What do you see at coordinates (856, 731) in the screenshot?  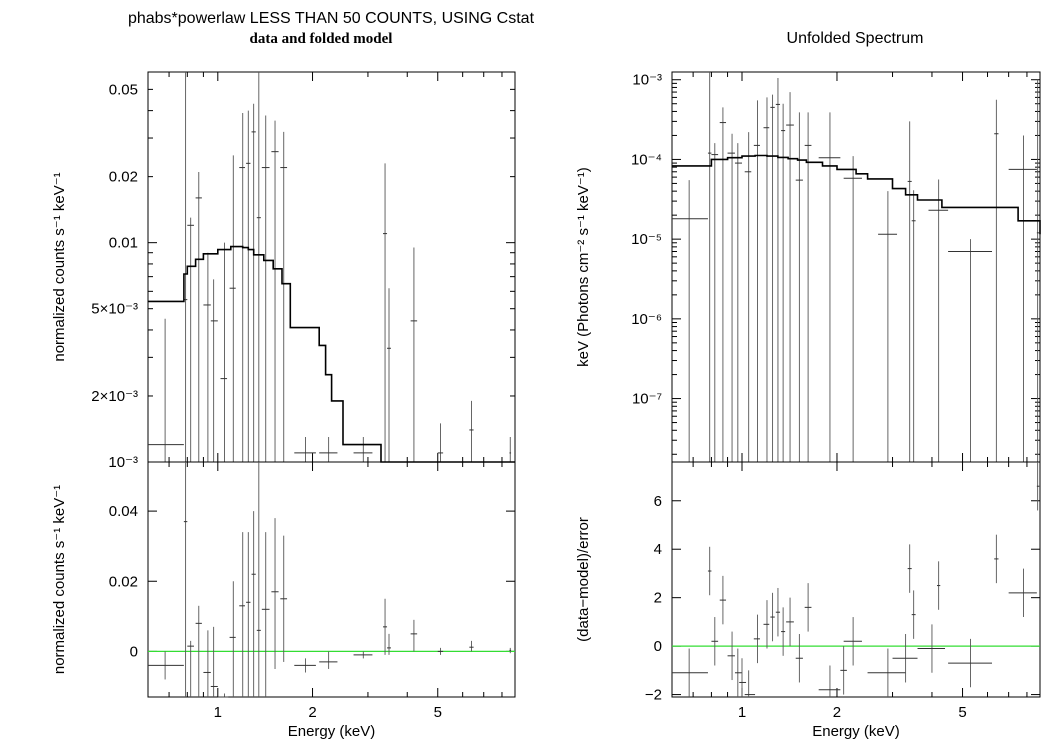 I see `panel-bottom-right-x-axis-label: Energy (keV)` at bounding box center [856, 731].